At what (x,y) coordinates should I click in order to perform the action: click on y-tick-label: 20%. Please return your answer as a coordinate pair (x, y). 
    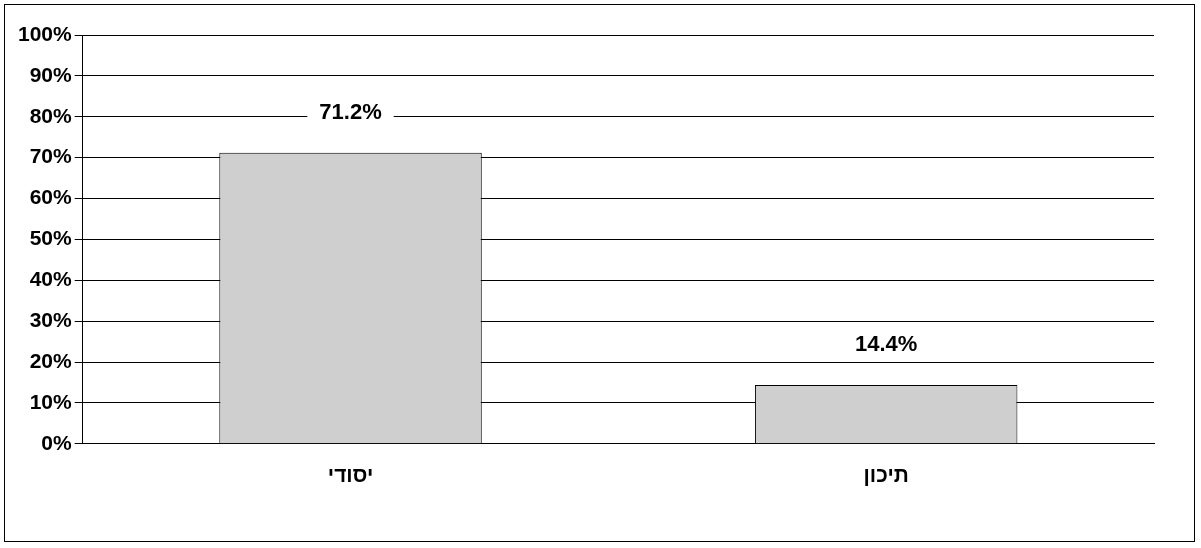
    Looking at the image, I should click on (51, 360).